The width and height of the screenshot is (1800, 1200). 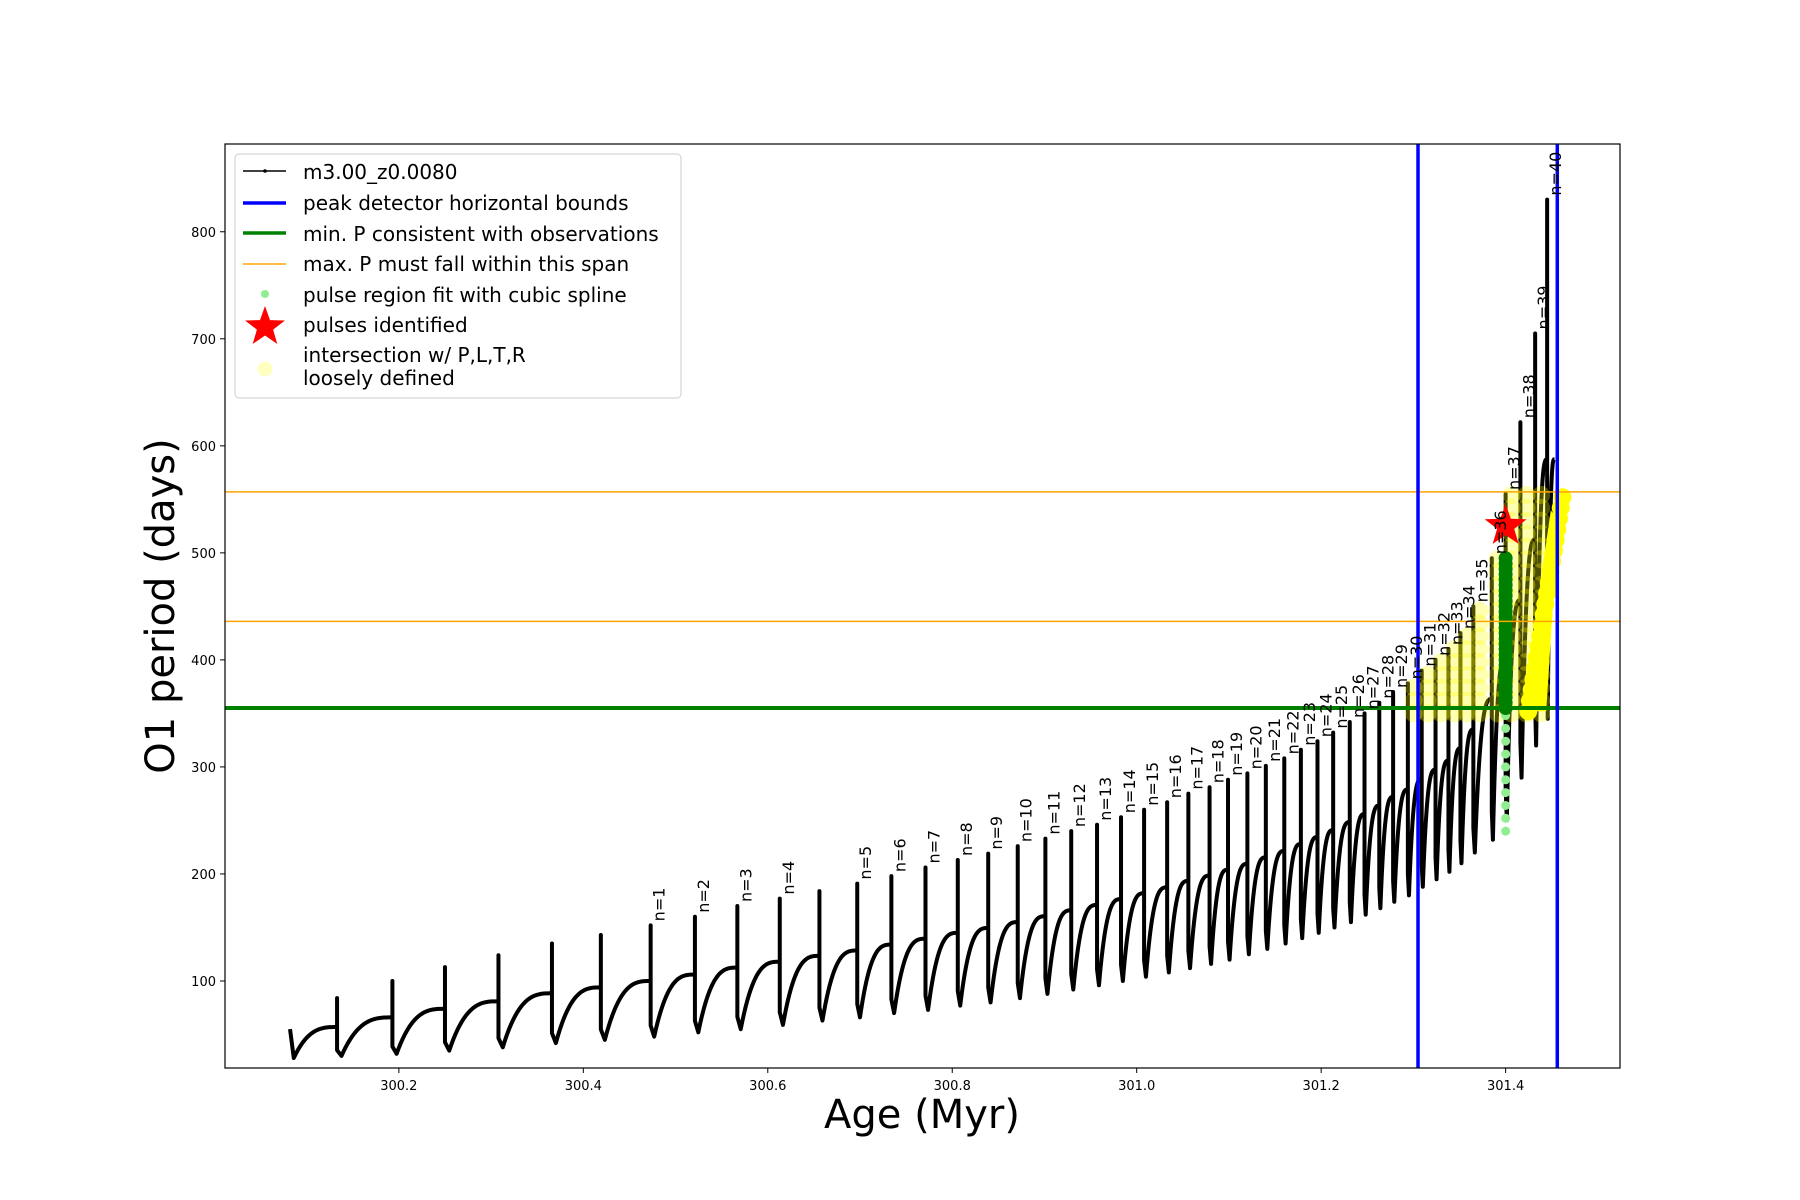 I want to click on pulse-label: n=1, so click(x=659, y=905).